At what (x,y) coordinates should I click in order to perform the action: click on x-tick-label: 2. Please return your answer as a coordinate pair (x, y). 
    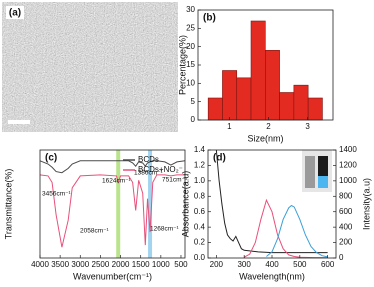
    Looking at the image, I should click on (268, 126).